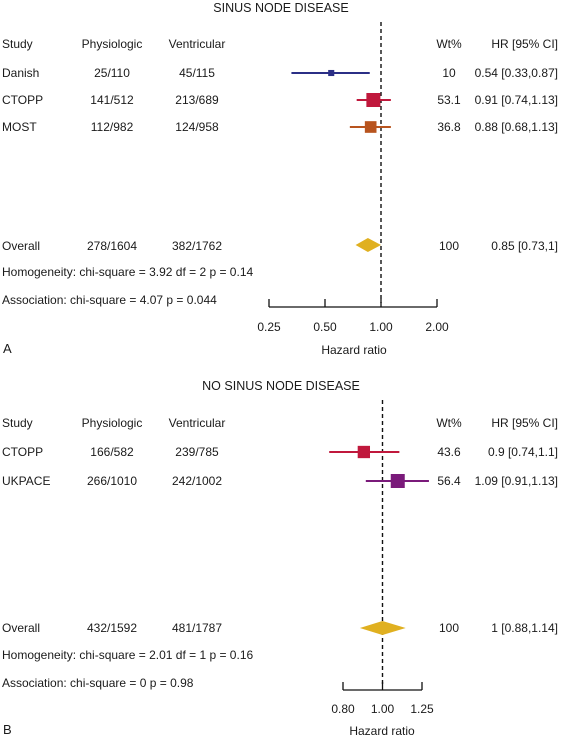  Describe the element at coordinates (437, 327) in the screenshot. I see `x-axis-tick-label: 2.00` at that location.